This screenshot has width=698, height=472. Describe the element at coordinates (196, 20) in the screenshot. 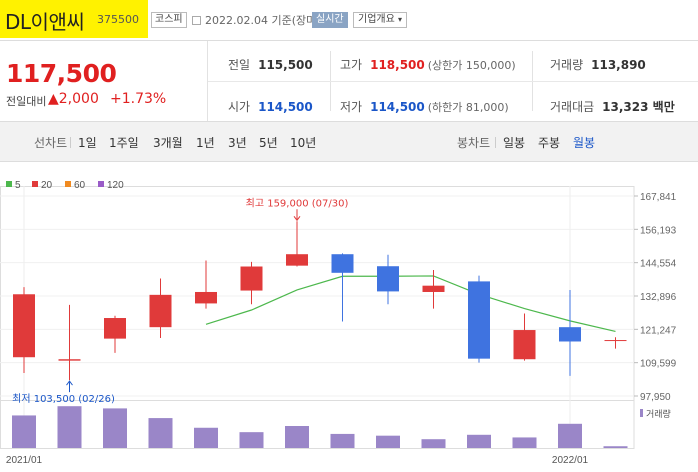

I see `calendar-icon` at that location.